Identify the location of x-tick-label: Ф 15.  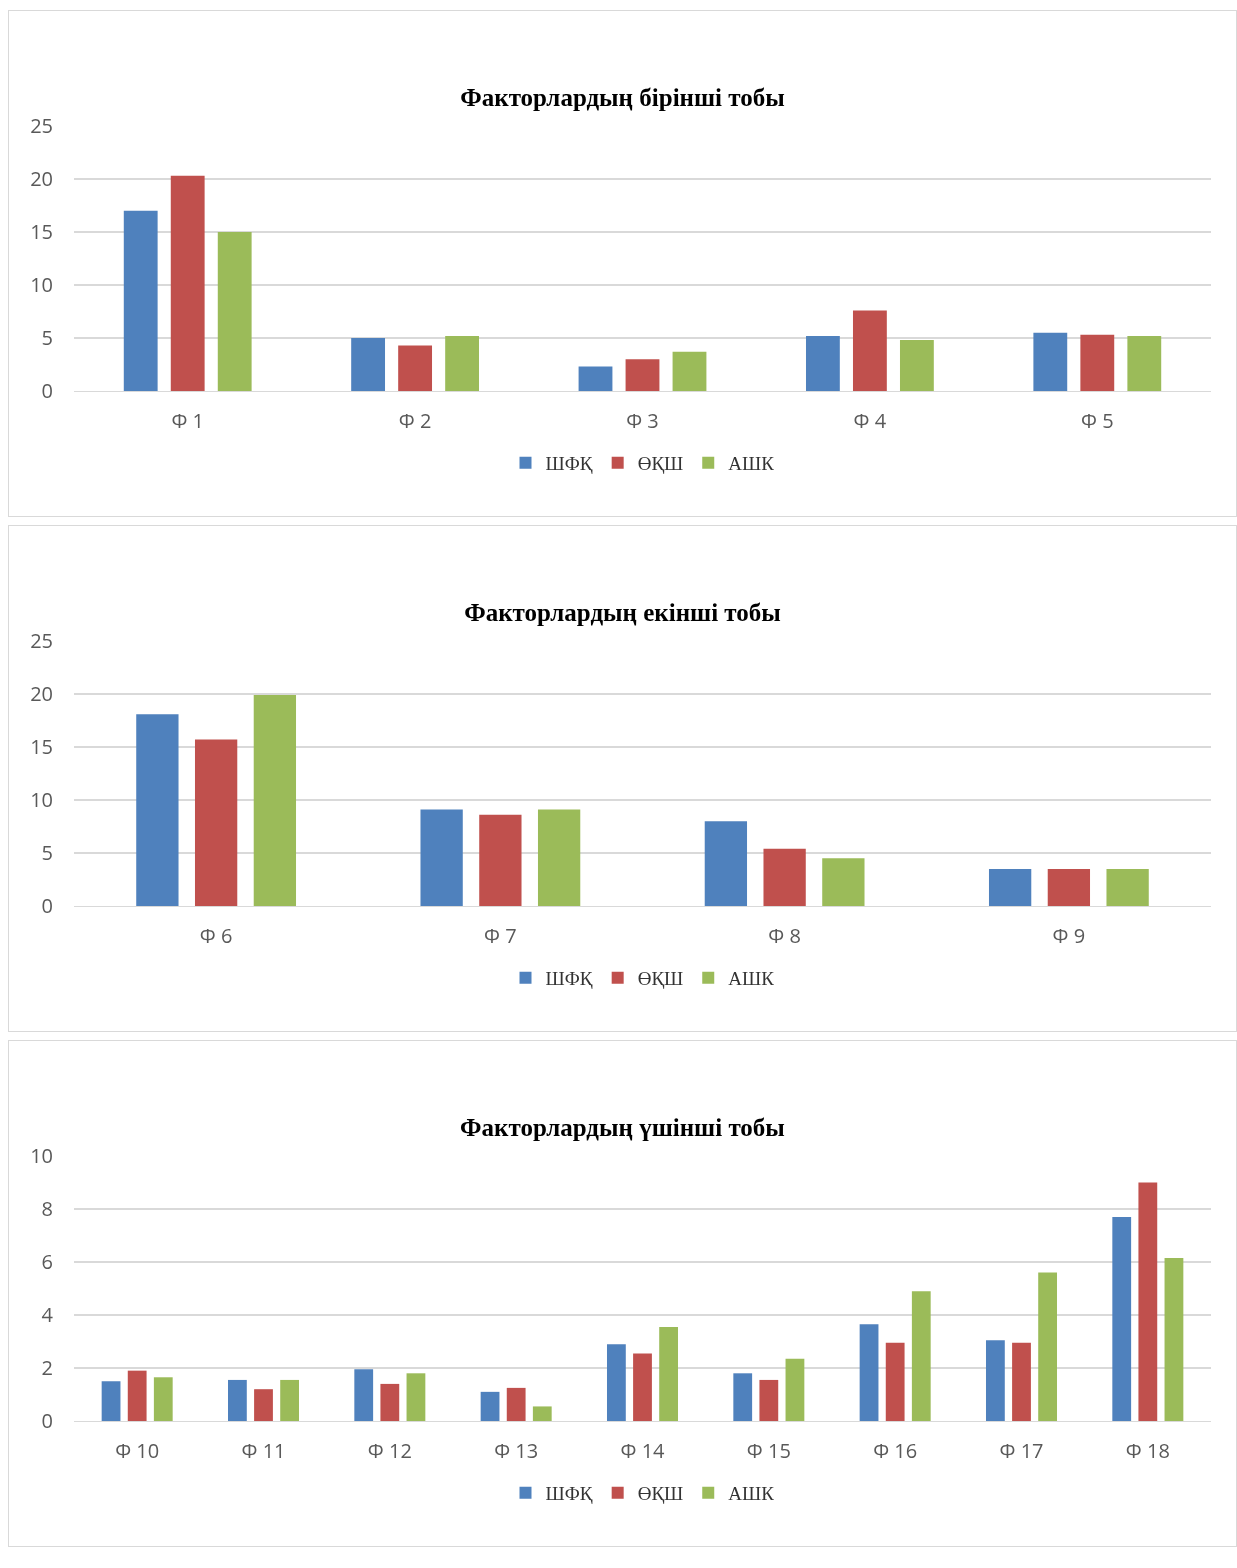
(768, 1450).